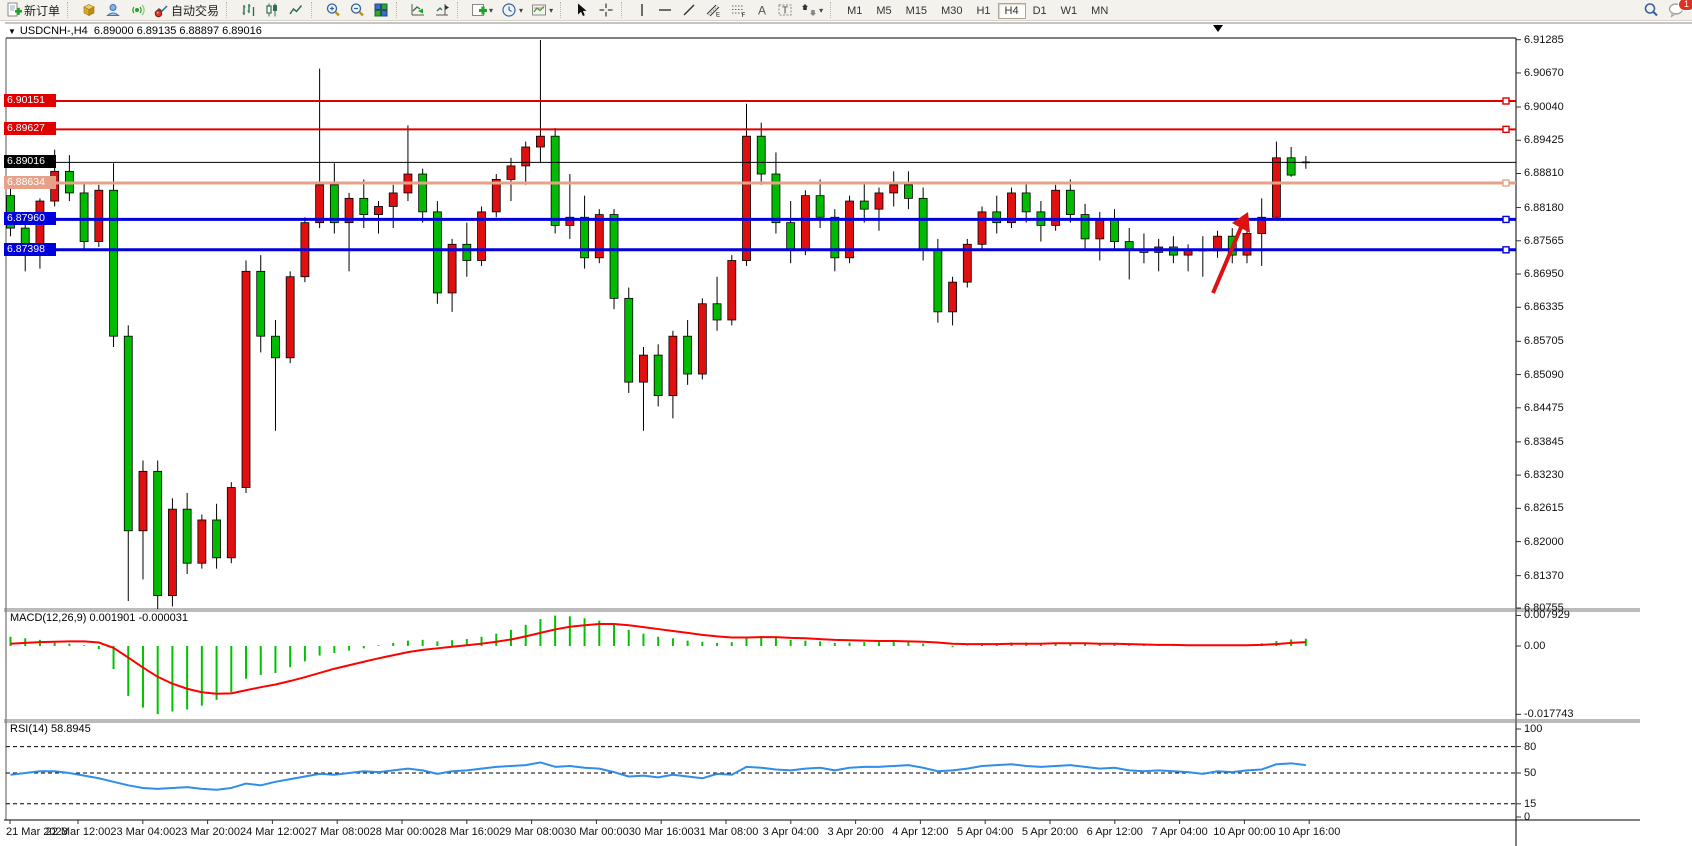 This screenshot has width=1692, height=846. I want to click on chart-shift-marker, so click(1218, 28).